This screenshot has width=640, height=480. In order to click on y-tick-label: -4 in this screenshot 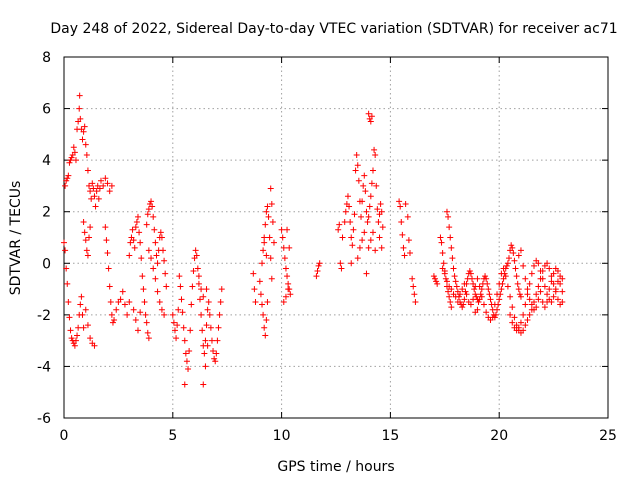, I will do `click(44, 367)`.